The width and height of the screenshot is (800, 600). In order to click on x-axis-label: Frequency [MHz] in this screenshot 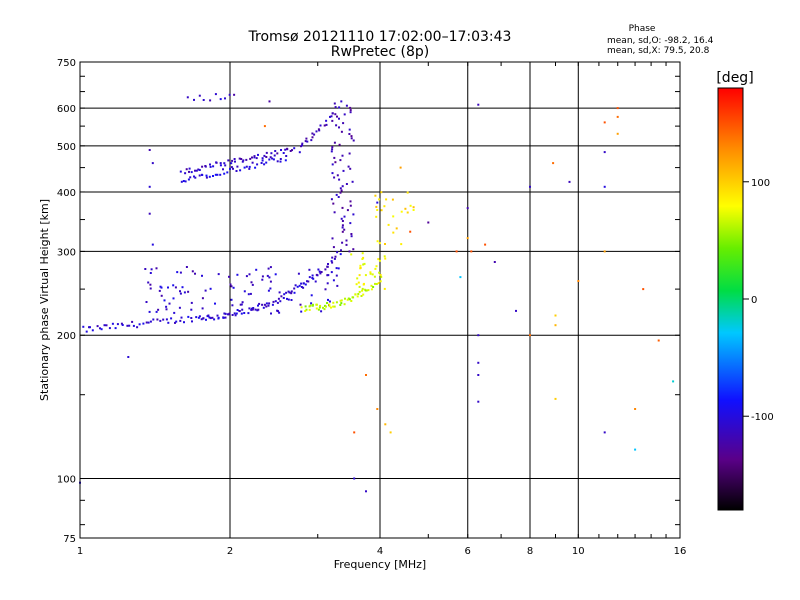, I will do `click(380, 564)`.